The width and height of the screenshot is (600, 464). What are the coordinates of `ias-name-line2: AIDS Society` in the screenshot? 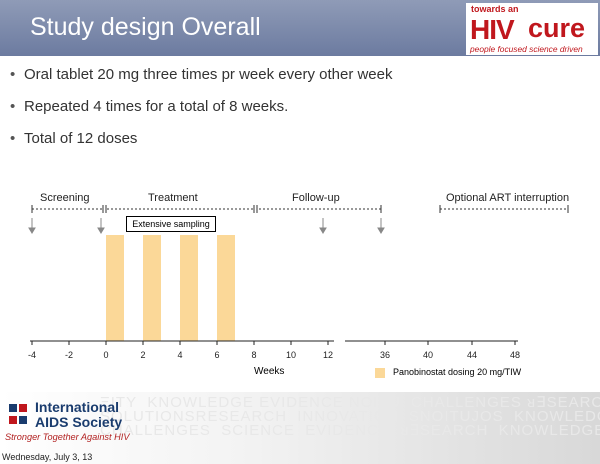 It's located at (79, 422).